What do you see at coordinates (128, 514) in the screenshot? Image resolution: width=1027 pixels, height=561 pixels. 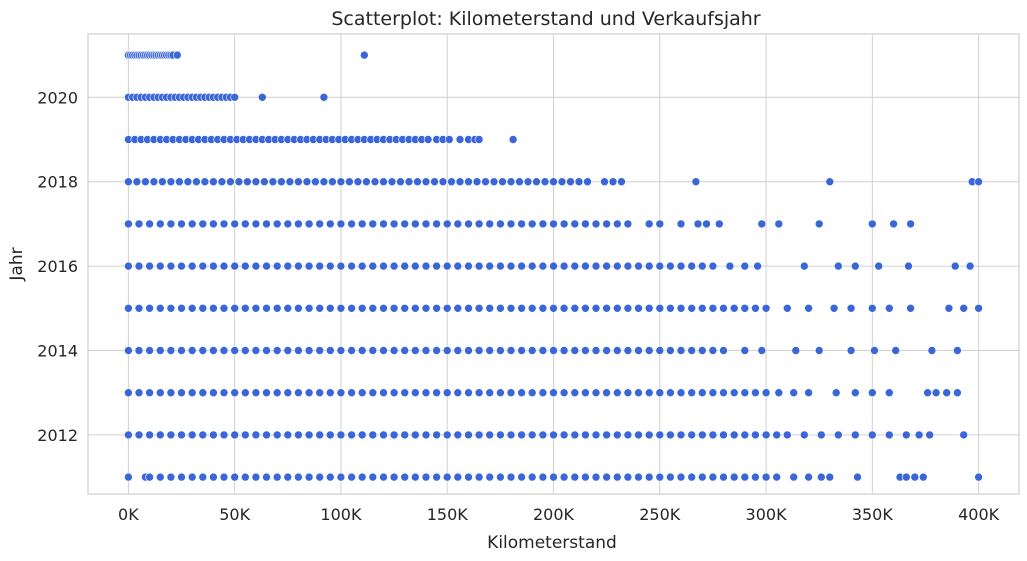 I see `x-tick-label: 0K` at bounding box center [128, 514].